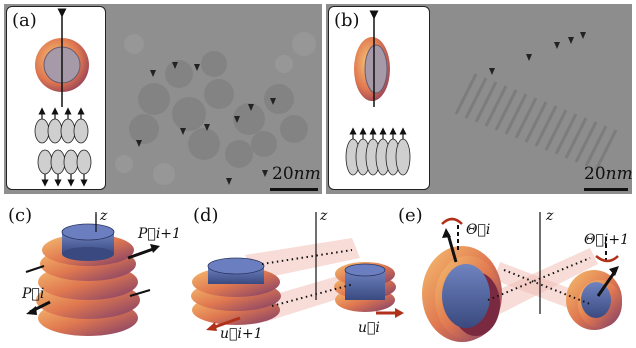 The width and height of the screenshot is (636, 348). What do you see at coordinates (33, 294) in the screenshot?
I see `vector-label-p: P⃗i` at bounding box center [33, 294].